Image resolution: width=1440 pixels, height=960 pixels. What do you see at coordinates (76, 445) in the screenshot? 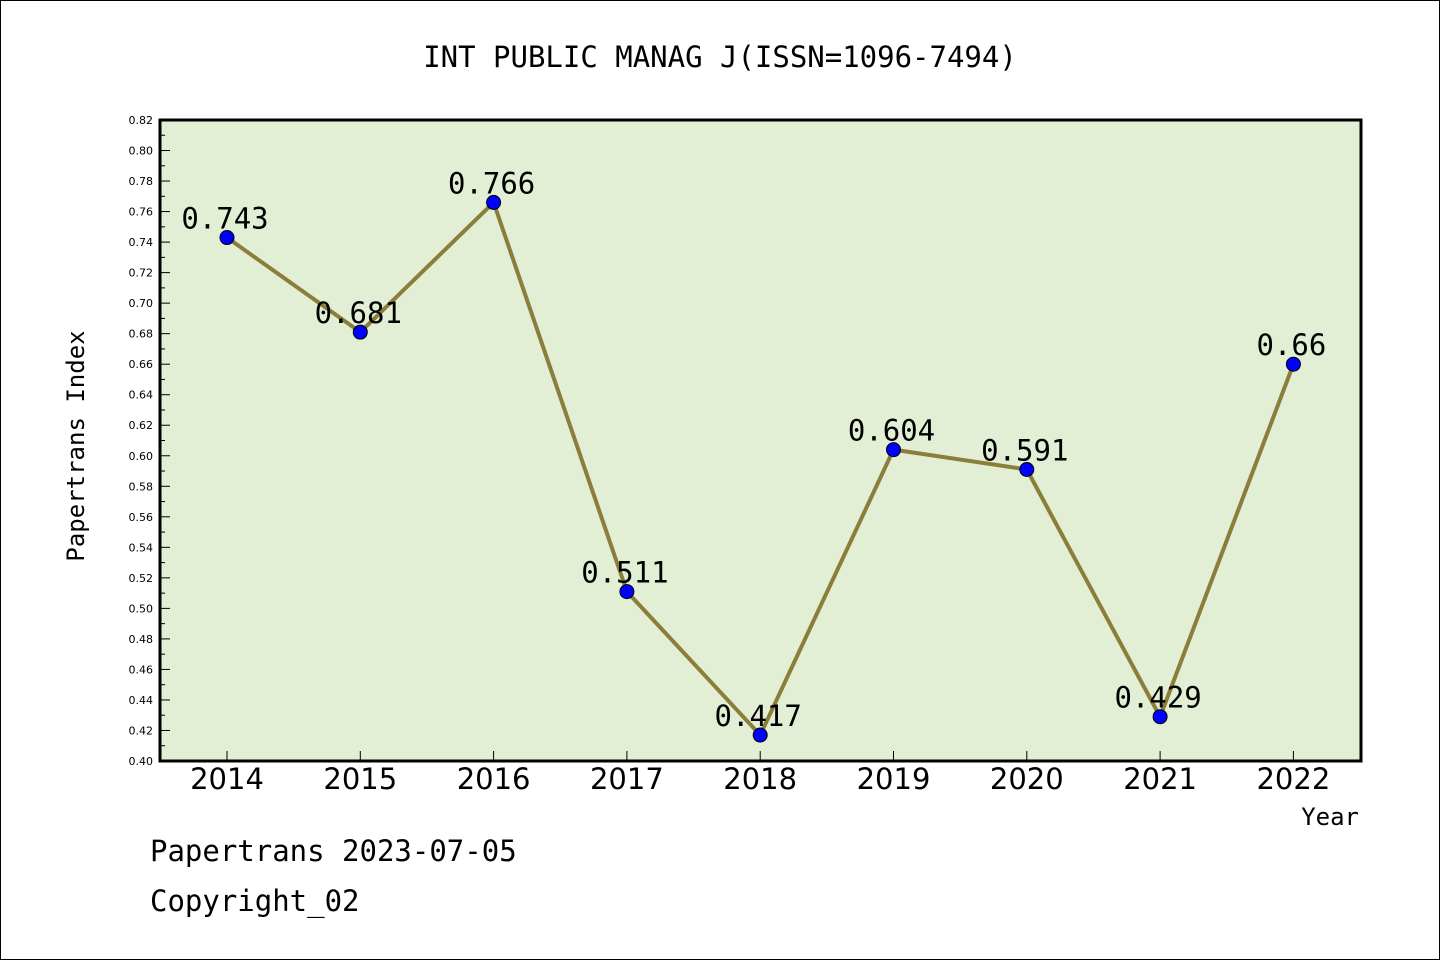
I see `y-axis-label: Papertrans Index` at bounding box center [76, 445].